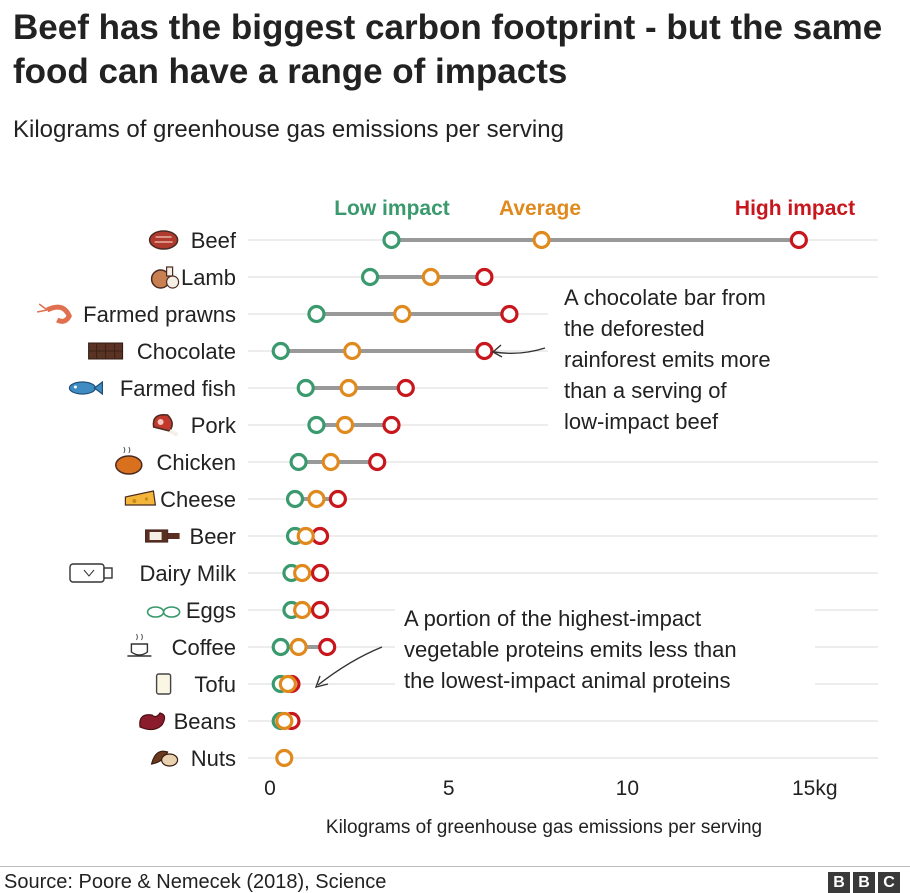  I want to click on x-tick-label: 15kg, so click(815, 788).